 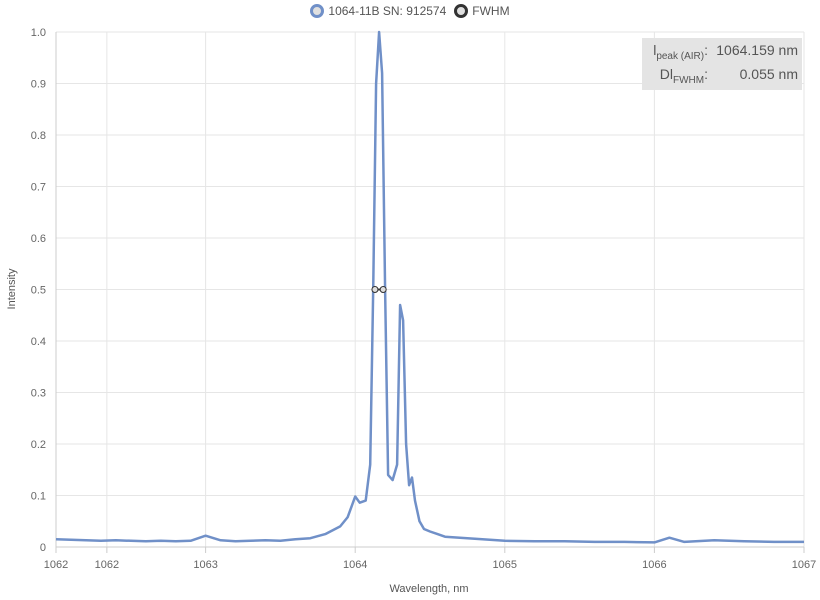 I want to click on y-tick-labels: 0 0.1 0.2 0.3 0.4 0.5 0.6 0.7 0.8 0.9 1.0, so click(x=38, y=290).